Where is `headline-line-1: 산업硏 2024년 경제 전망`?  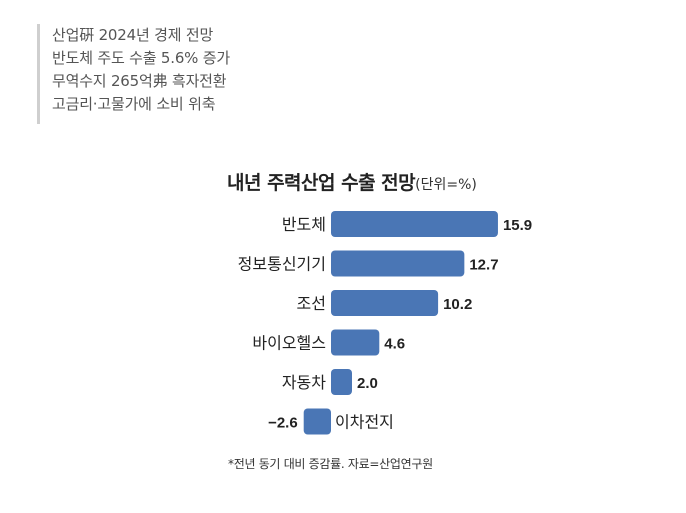
headline-line-1: 산업硏 2024년 경제 전망 is located at coordinates (133, 35).